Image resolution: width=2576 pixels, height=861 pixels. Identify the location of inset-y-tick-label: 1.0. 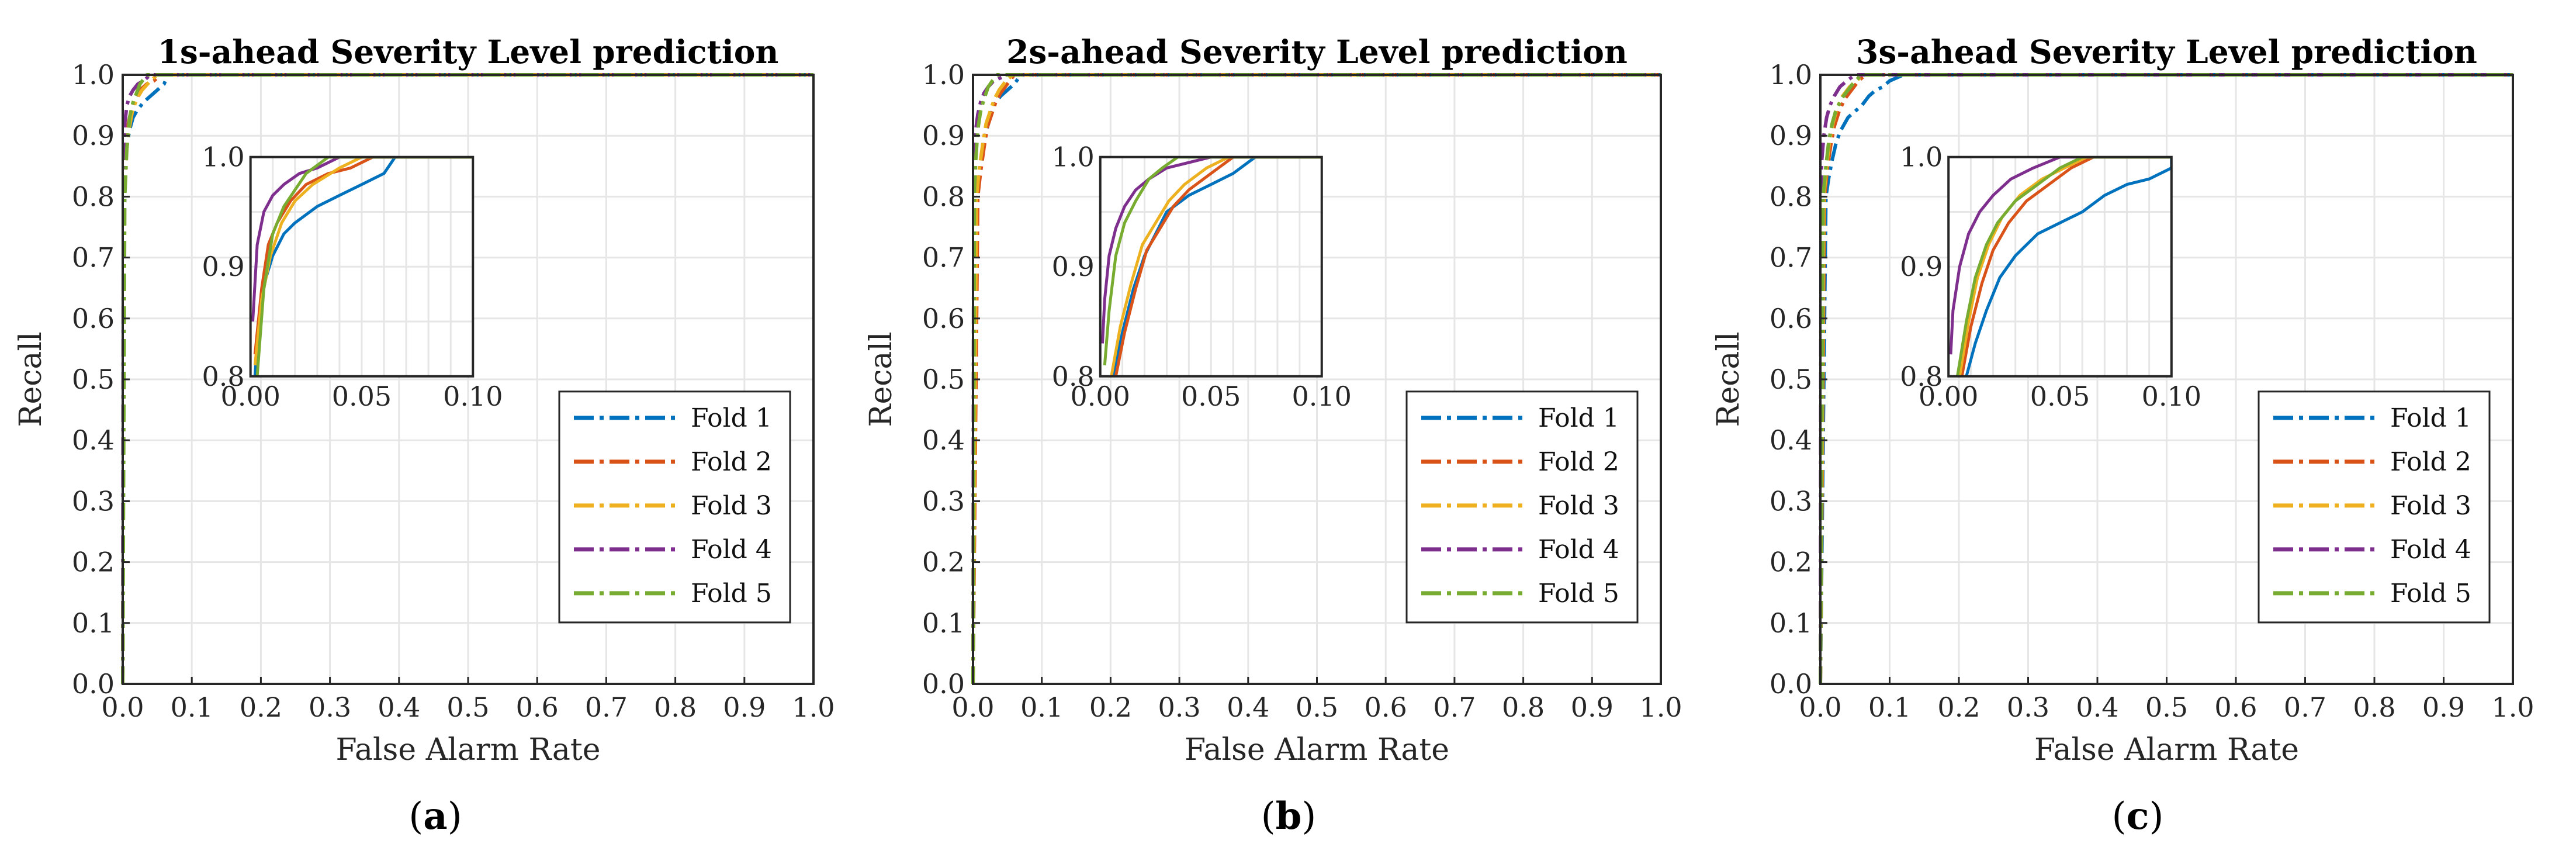
(224, 157).